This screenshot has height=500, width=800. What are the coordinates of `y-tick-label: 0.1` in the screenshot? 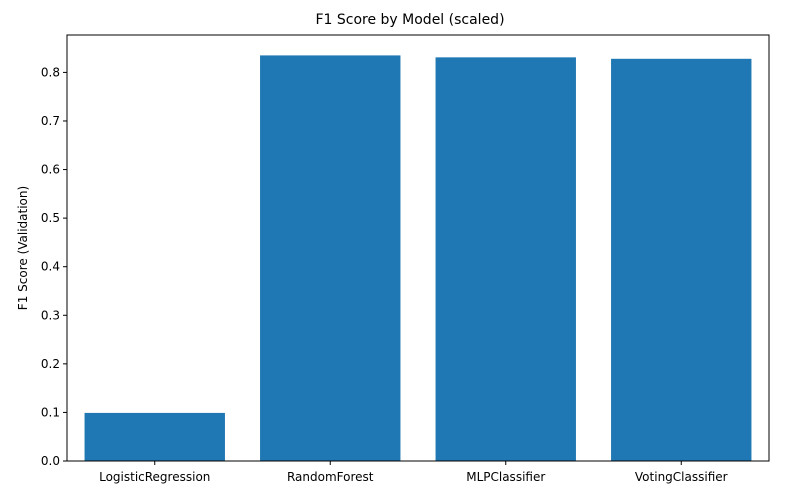 It's located at (50, 412).